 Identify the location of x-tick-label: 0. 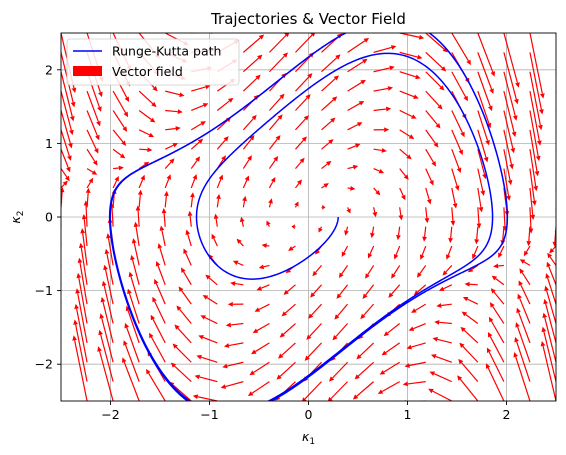
(309, 414).